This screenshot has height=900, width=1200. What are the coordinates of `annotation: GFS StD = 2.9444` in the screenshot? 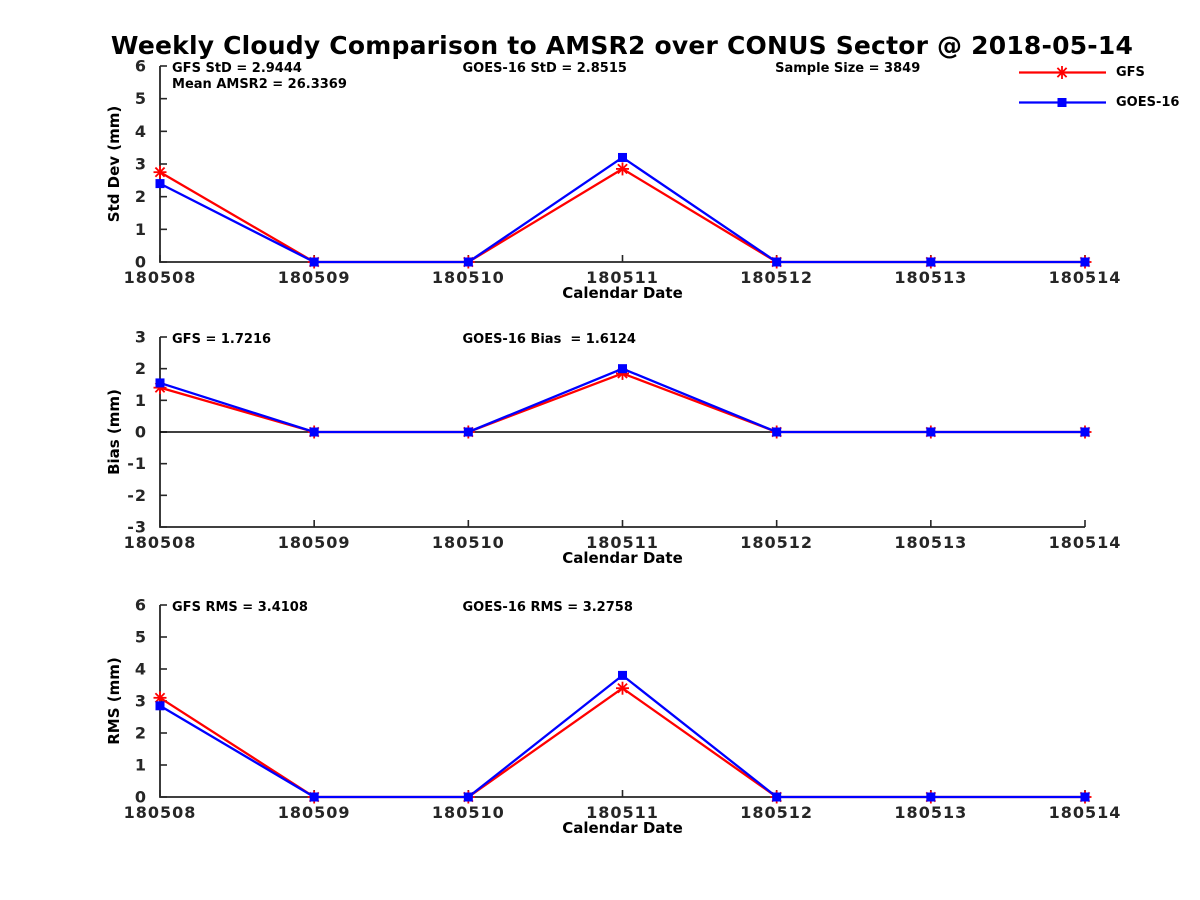 It's located at (237, 68).